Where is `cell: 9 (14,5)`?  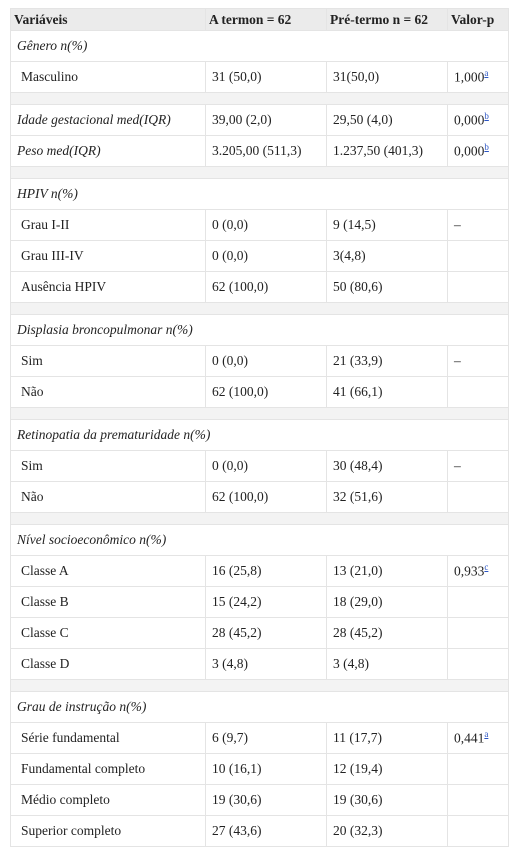
cell: 9 (14,5) is located at coordinates (387, 225).